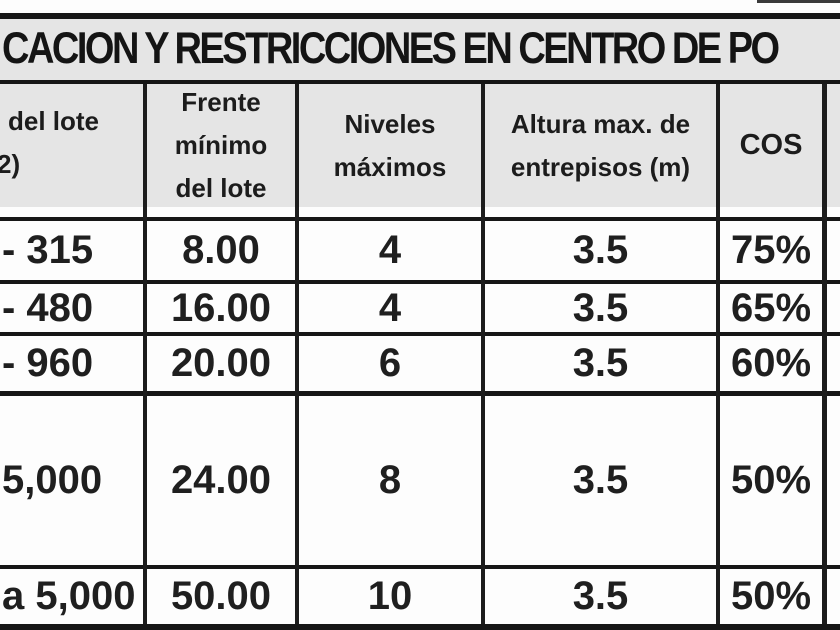 The width and height of the screenshot is (840, 630). I want to click on title-band-background, so click(420, 49).